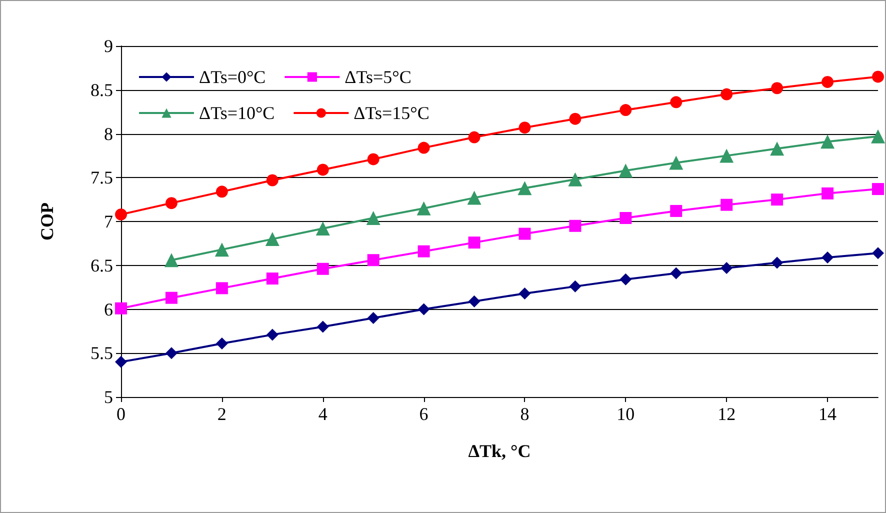  What do you see at coordinates (378, 77) in the screenshot?
I see `legend-label: ΔTs=5°C` at bounding box center [378, 77].